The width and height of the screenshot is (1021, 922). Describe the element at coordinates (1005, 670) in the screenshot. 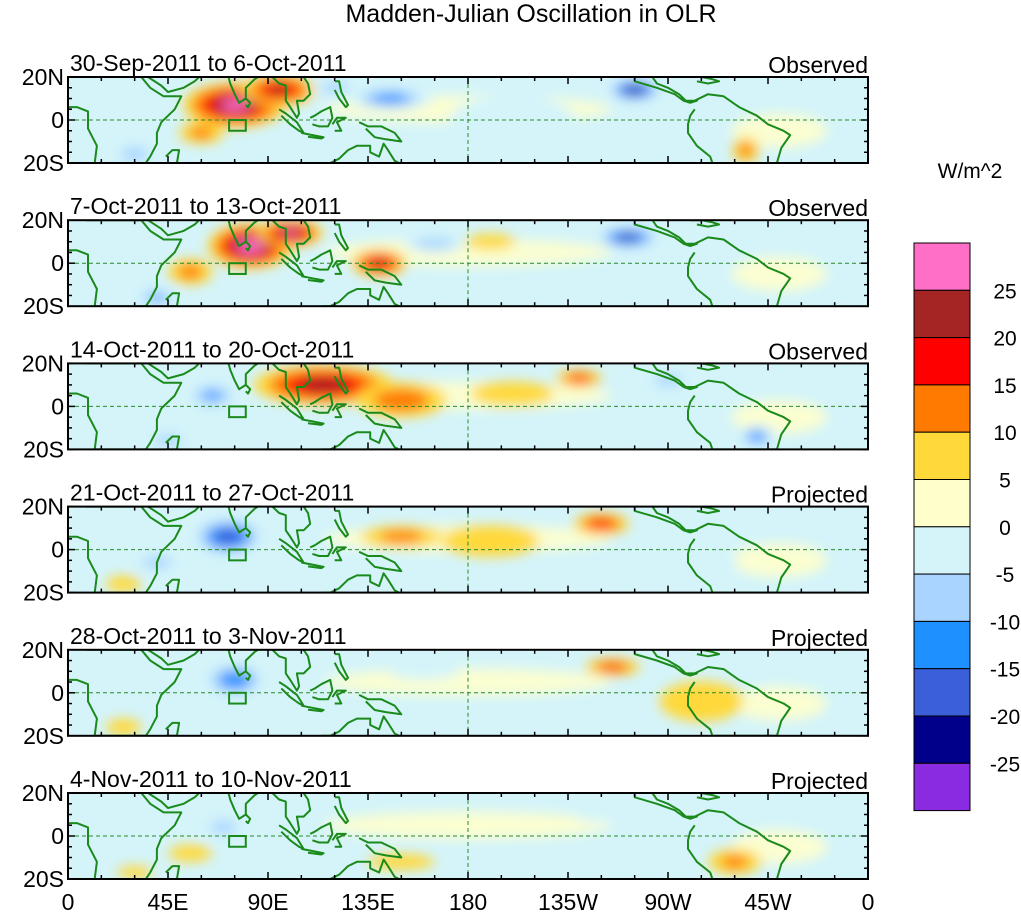

I see `colorbar-tick-label: -15` at that location.